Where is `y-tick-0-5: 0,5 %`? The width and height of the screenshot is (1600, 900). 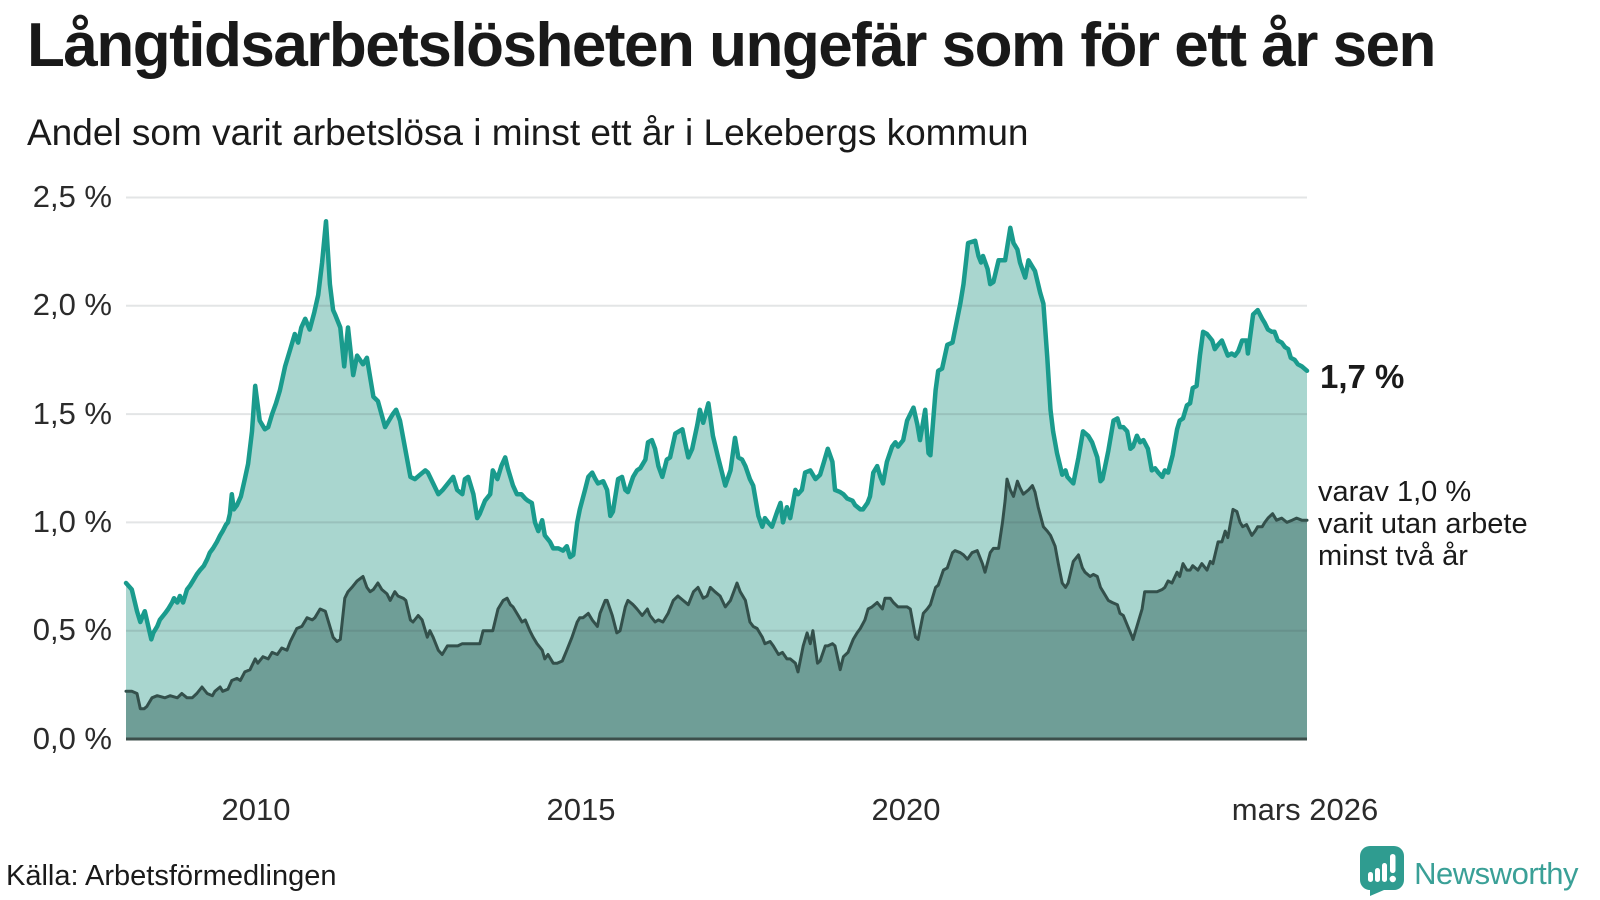 y-tick-0-5: 0,5 % is located at coordinates (72, 629).